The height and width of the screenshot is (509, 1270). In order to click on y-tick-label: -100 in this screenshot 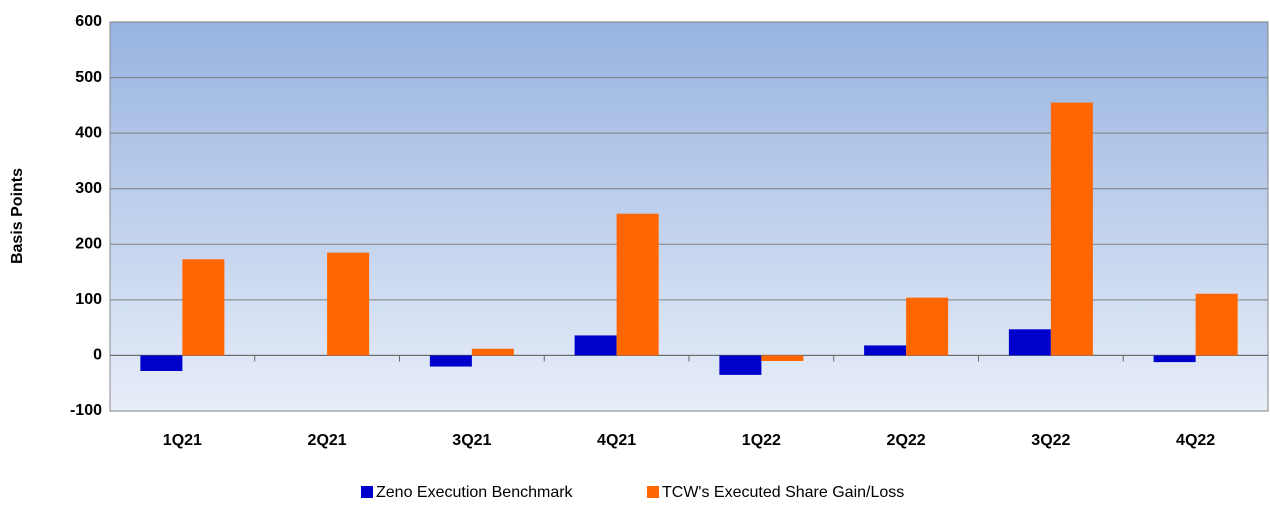, I will do `click(86, 410)`.